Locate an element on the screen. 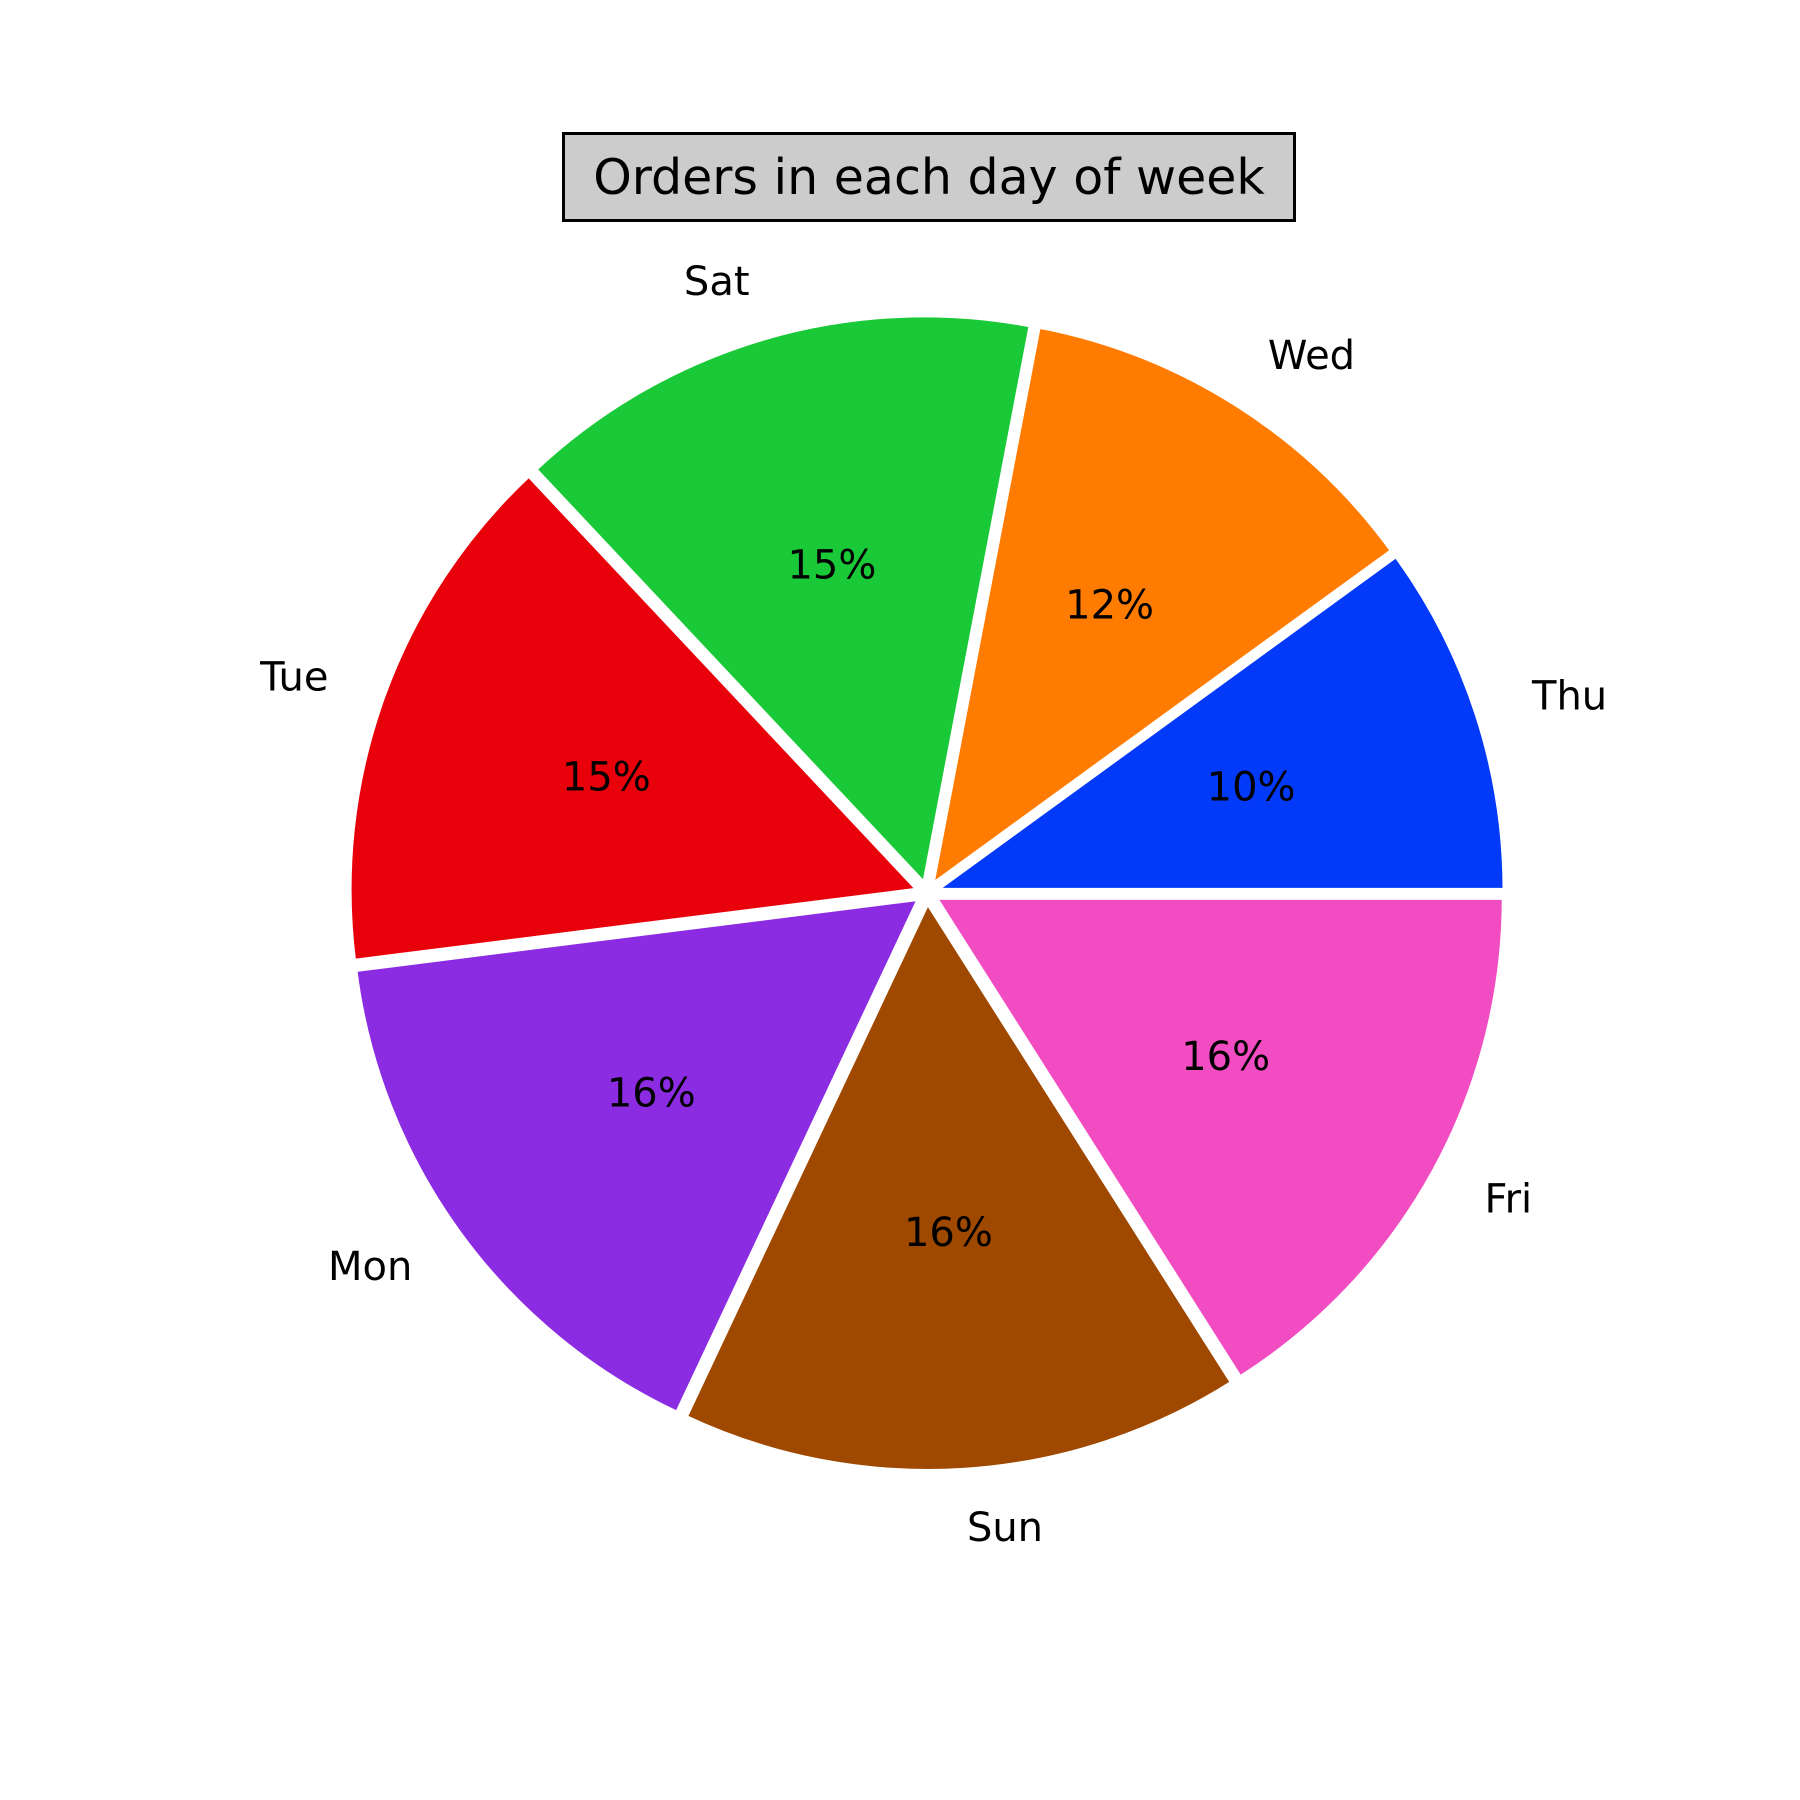 The width and height of the screenshot is (1800, 1800). pie-slice-thu is located at coordinates (1218, 722).